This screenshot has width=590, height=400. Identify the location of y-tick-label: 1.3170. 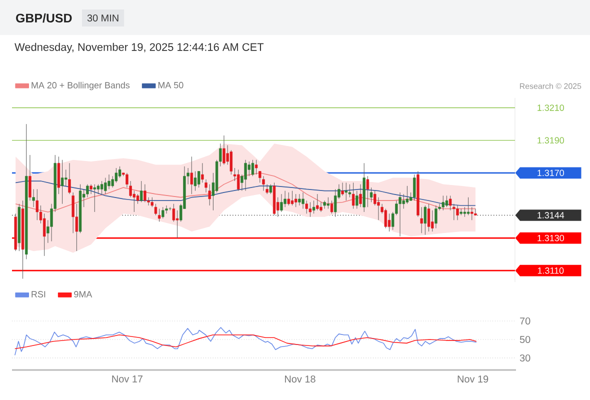
(551, 173).